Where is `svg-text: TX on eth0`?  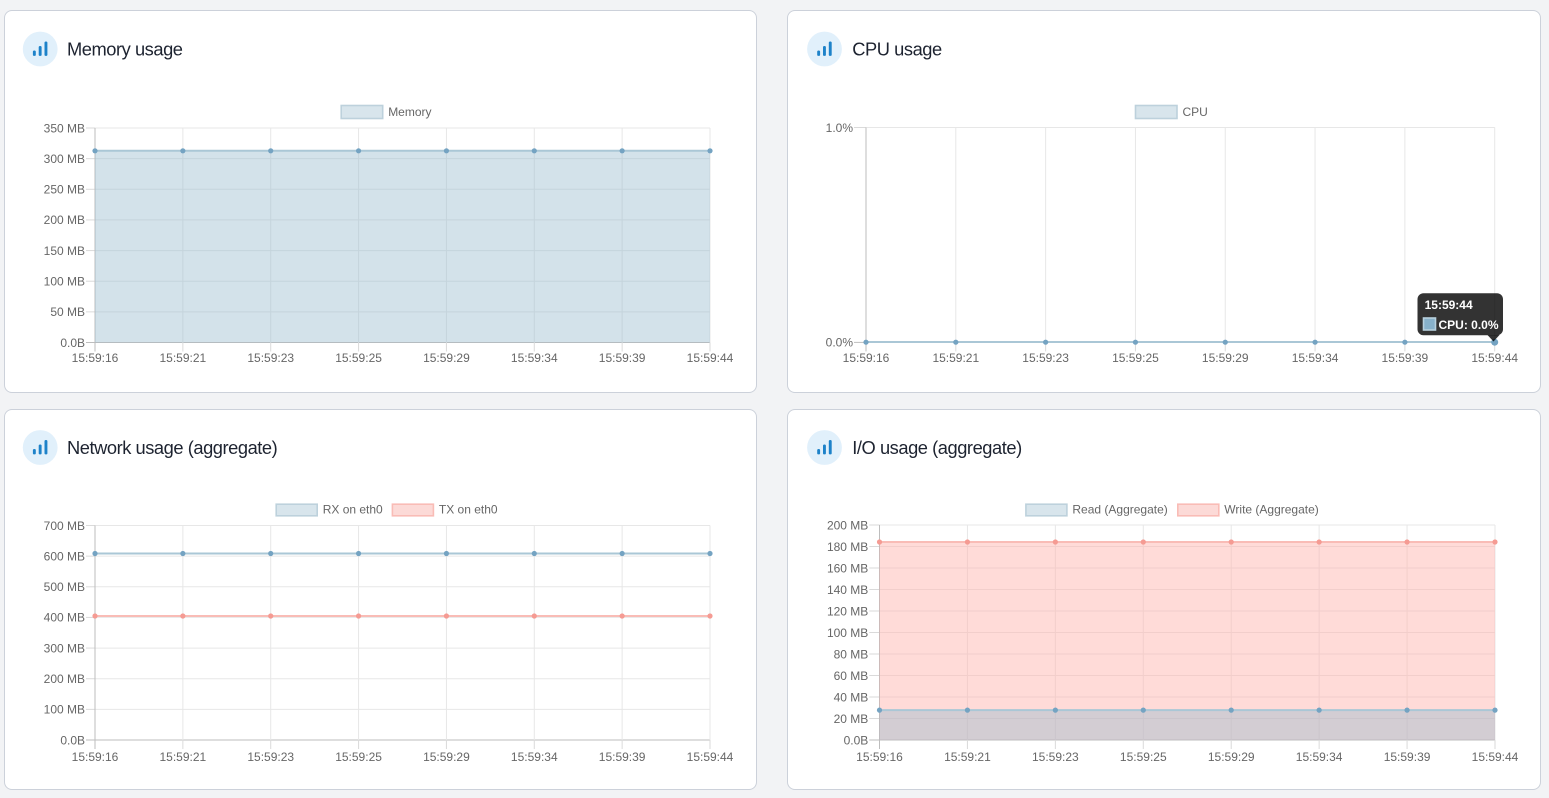 svg-text: TX on eth0 is located at coordinates (468, 509).